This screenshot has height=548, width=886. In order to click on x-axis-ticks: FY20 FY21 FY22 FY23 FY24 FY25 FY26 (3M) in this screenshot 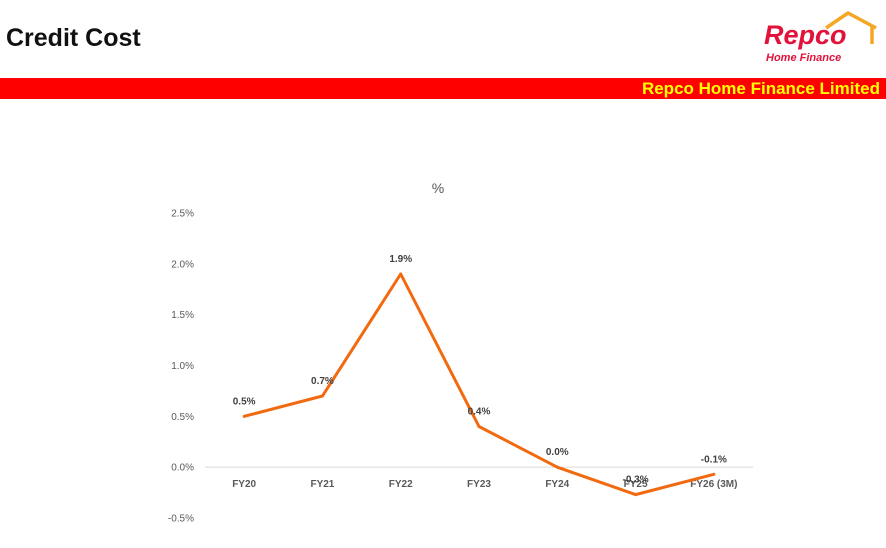, I will do `click(484, 484)`.